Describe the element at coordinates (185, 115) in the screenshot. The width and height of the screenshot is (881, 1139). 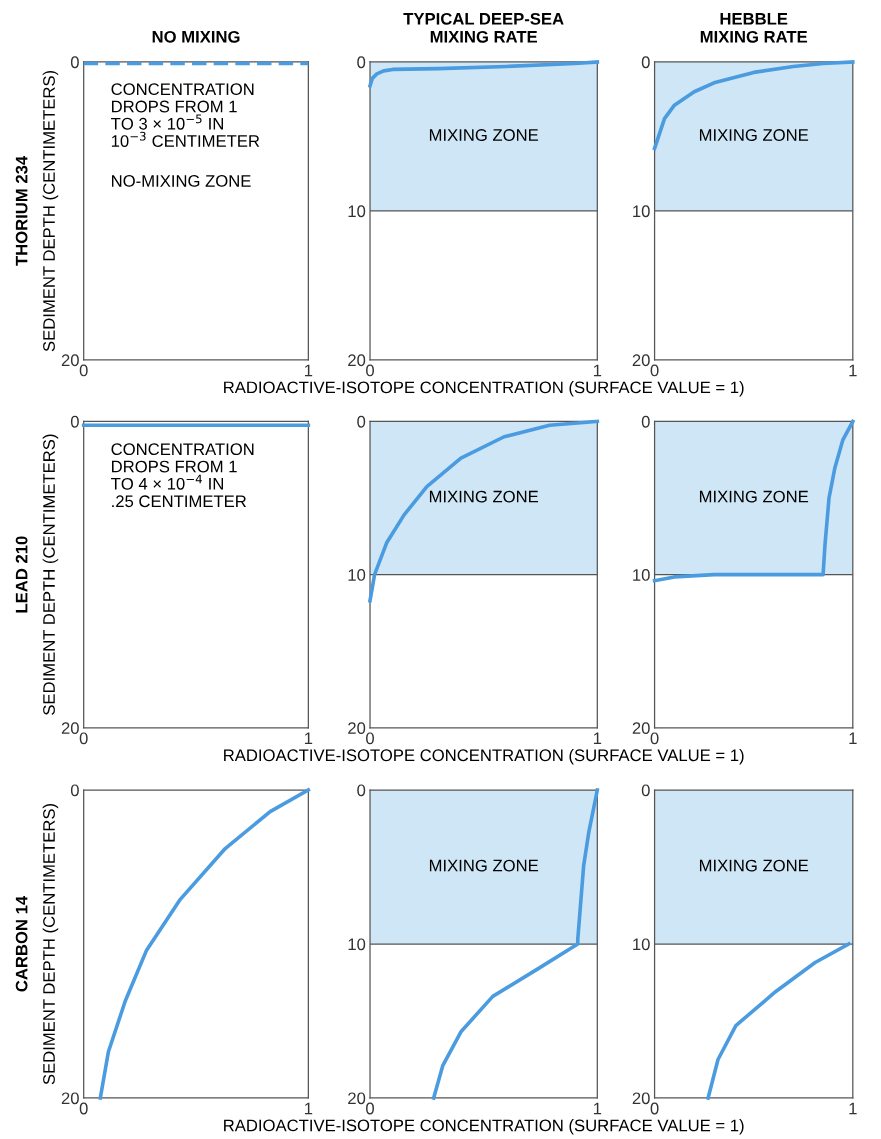
I see `text: CONCENTRATION DROPS FROM 1 TO 3 × 10$^{−5}$ IN 10$^{−3}$ CENTIMETER` at that location.